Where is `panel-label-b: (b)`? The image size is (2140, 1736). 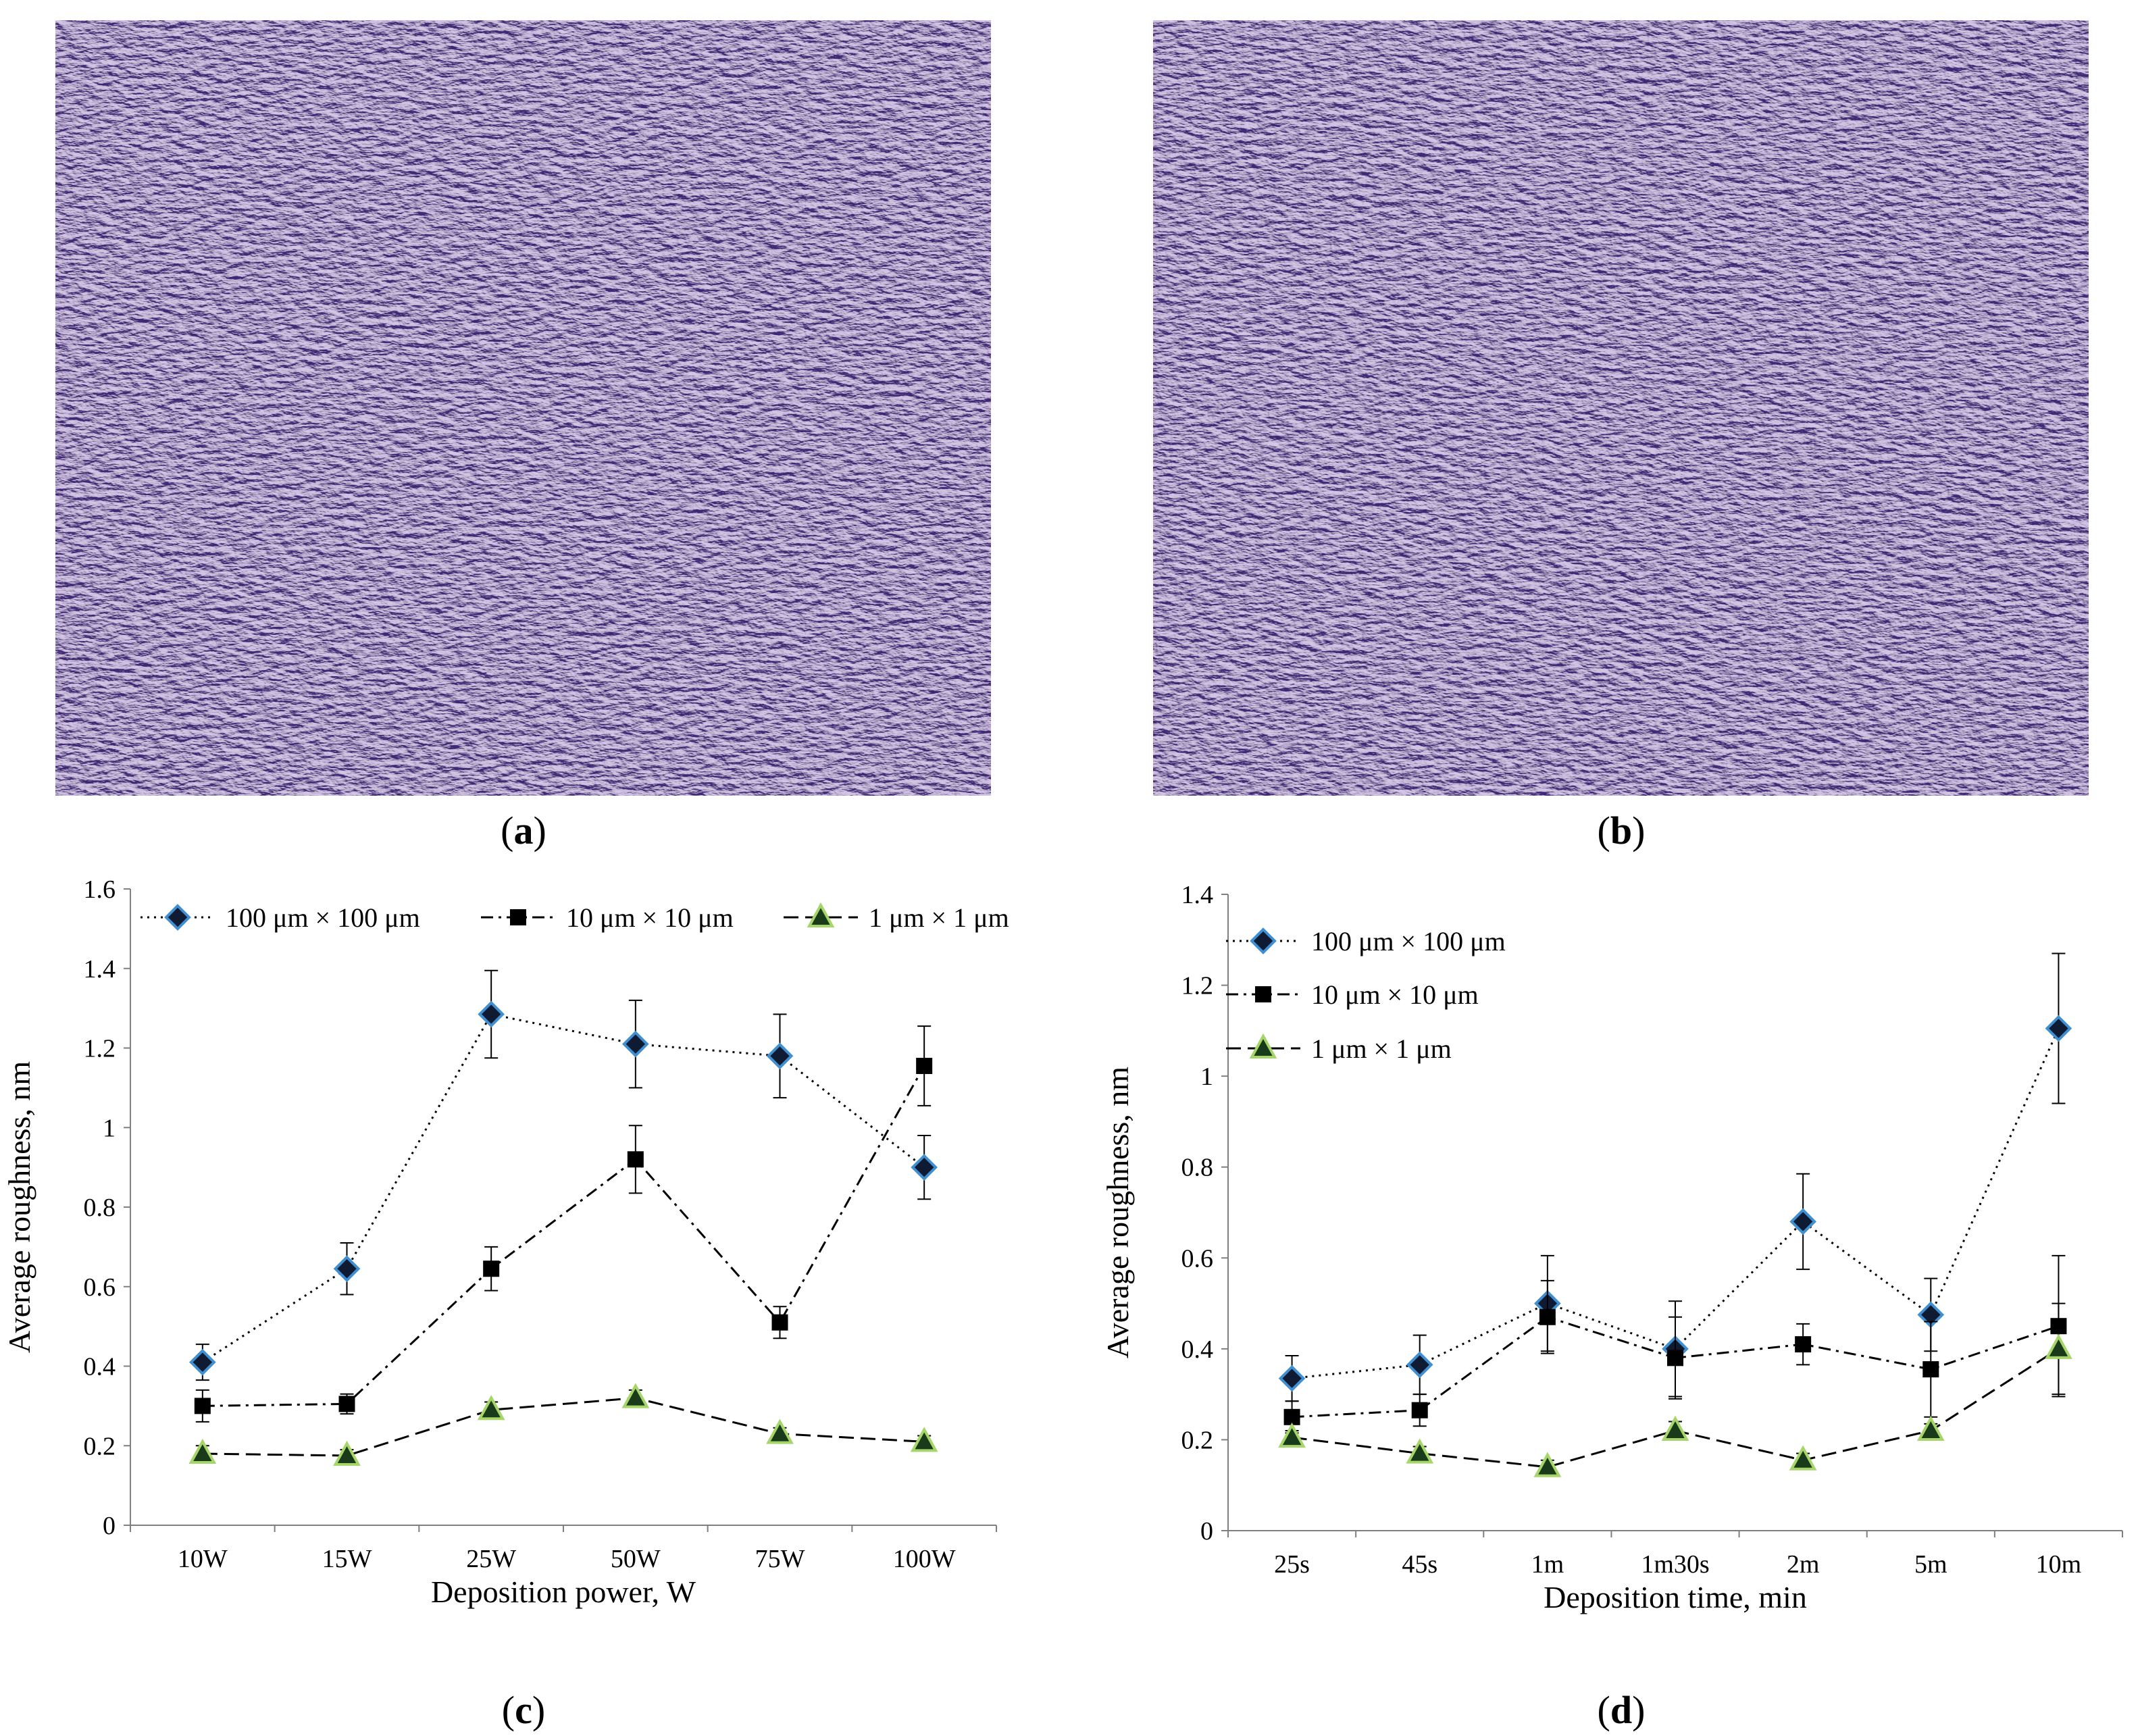
panel-label-b: (b) is located at coordinates (1621, 830).